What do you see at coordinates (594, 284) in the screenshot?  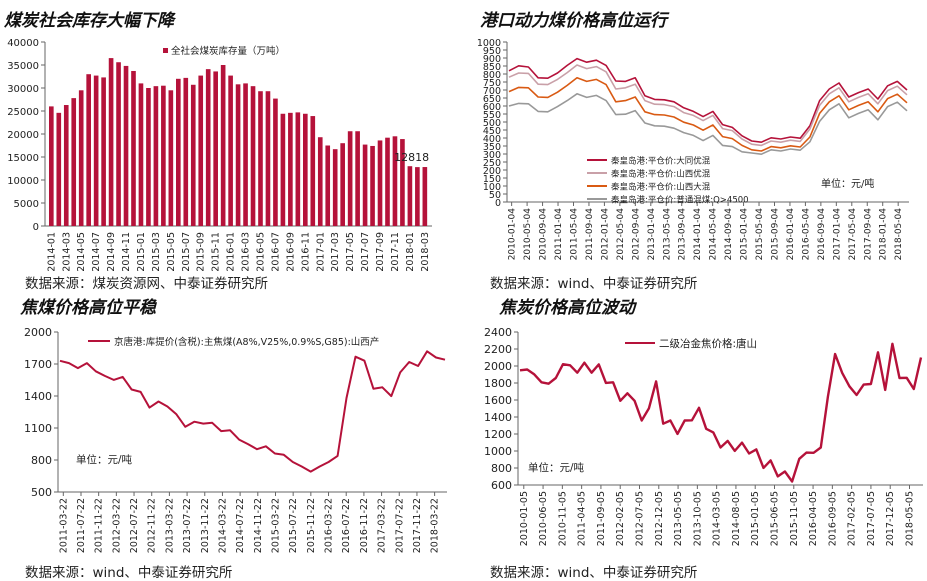 I see `panel2-source: 数据来源：wind、中泰证券研究所` at bounding box center [594, 284].